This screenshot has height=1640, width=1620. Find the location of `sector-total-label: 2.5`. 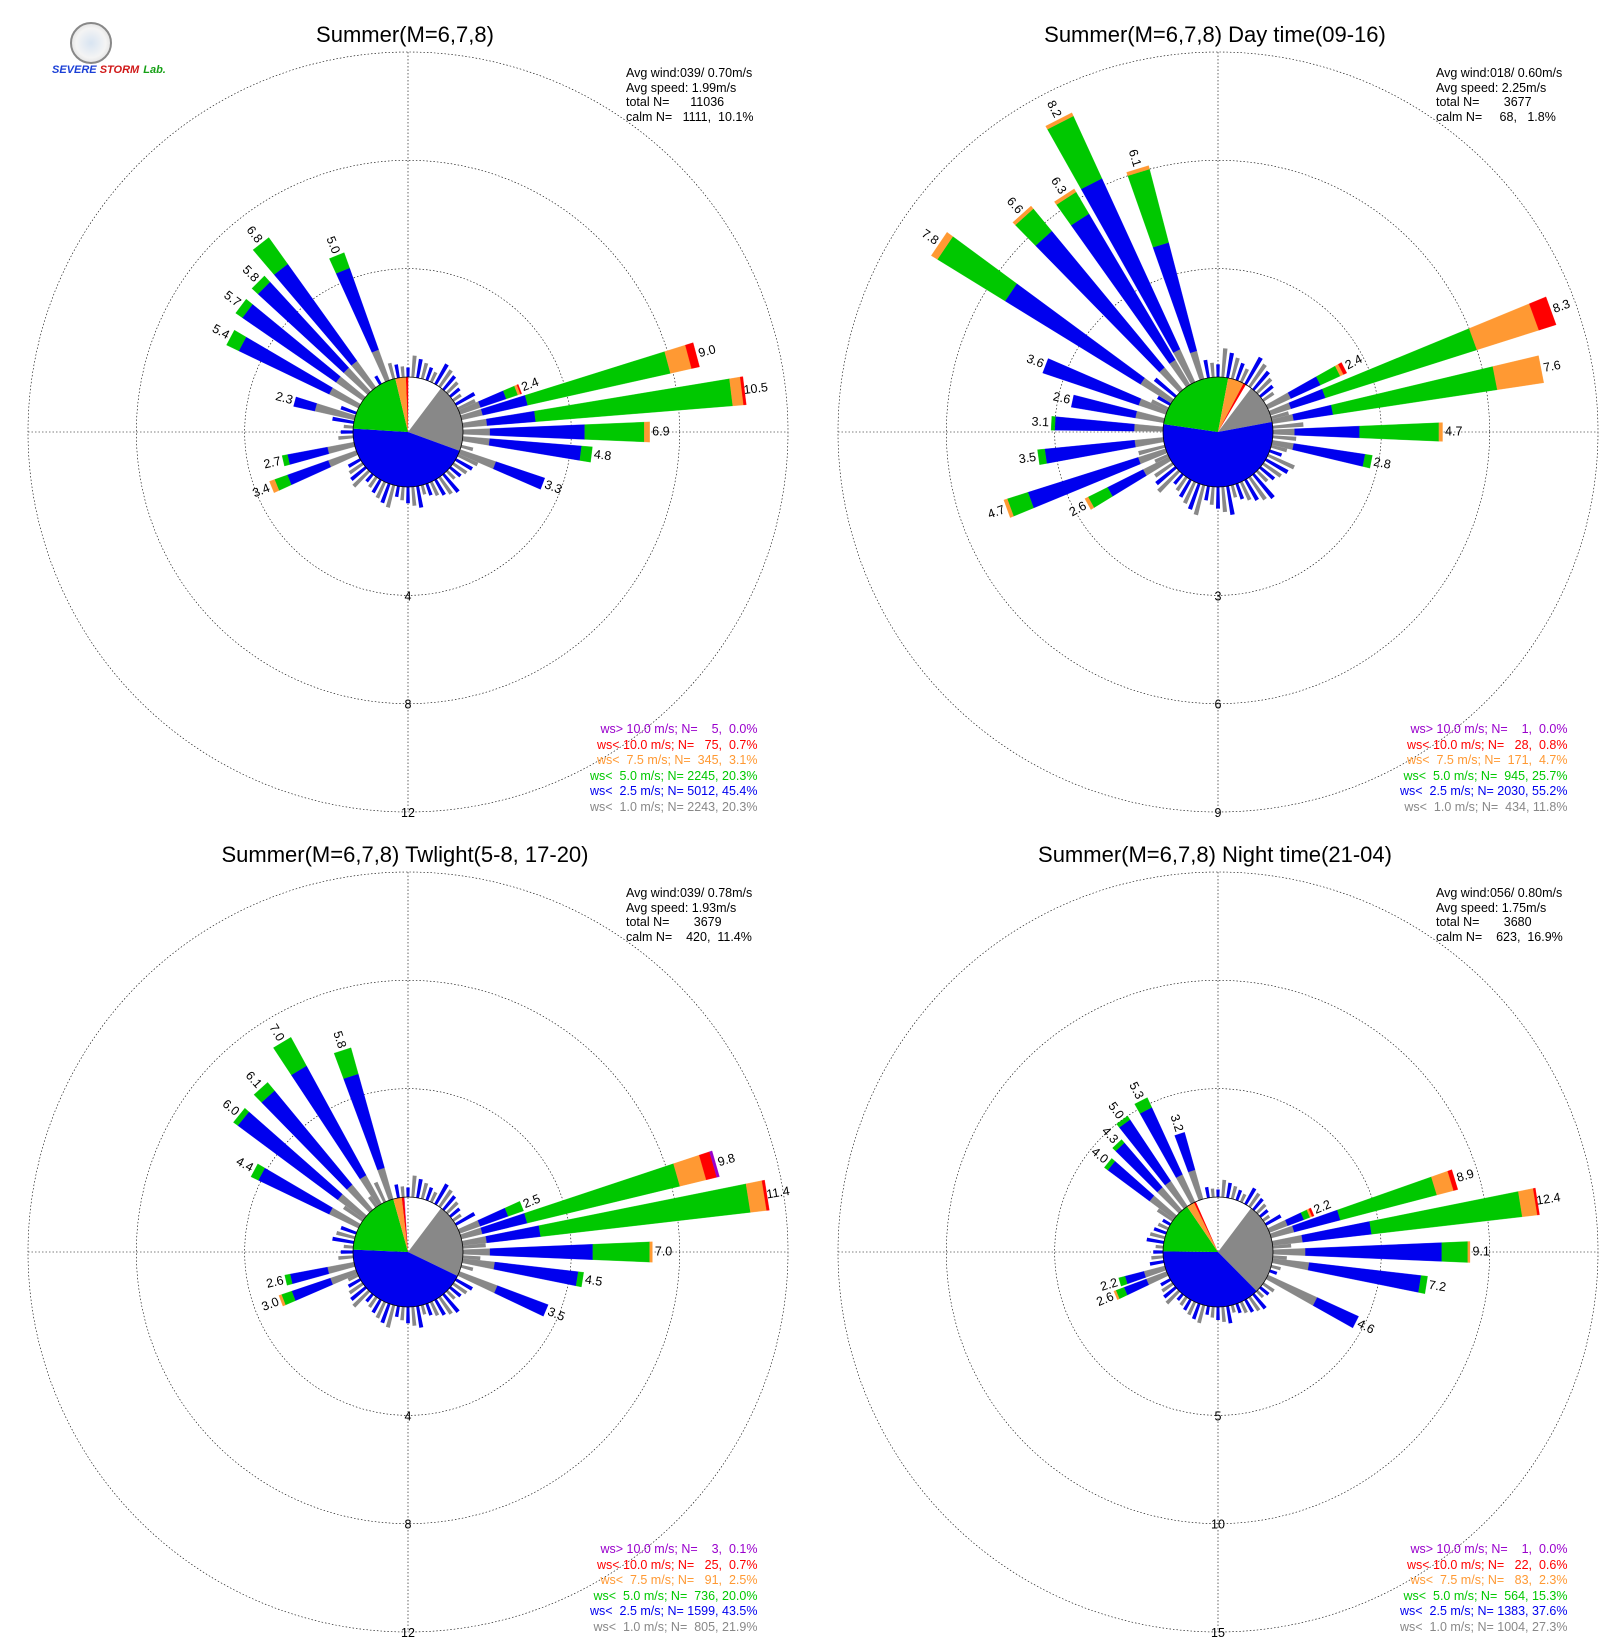

sector-total-label: 2.5 is located at coordinates (531, 1201).